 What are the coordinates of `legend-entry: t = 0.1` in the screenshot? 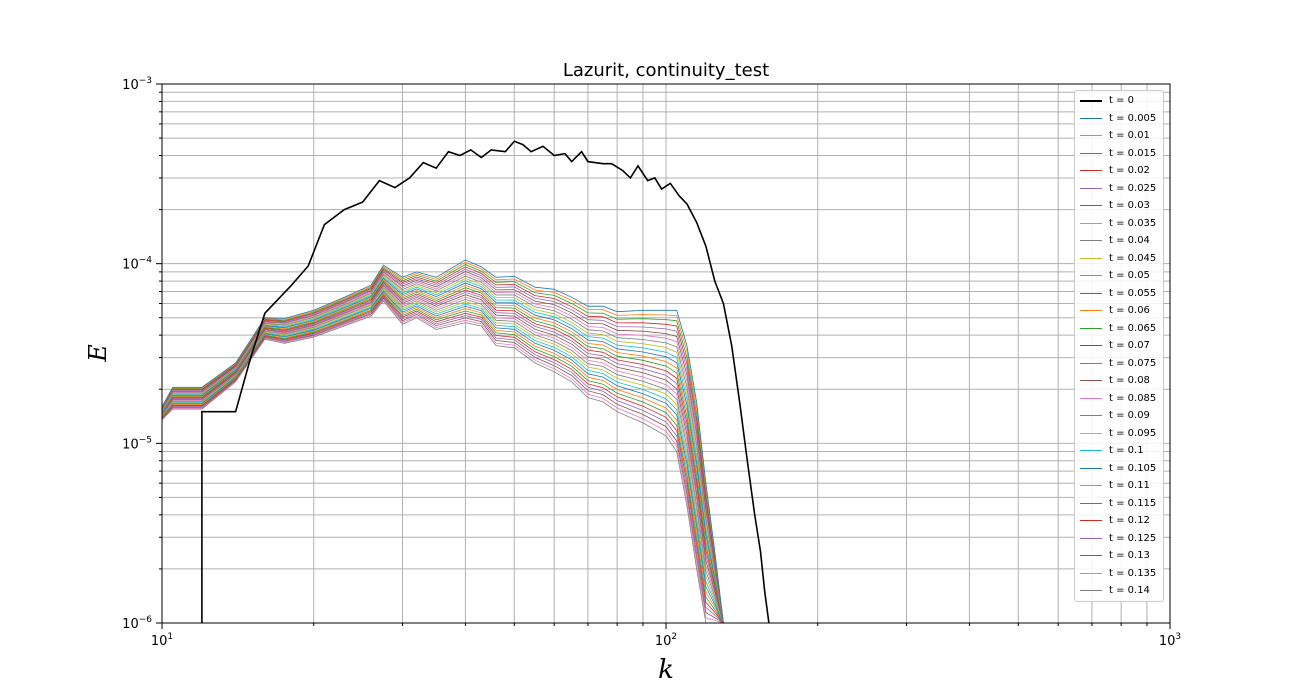 It's located at (1119, 451).